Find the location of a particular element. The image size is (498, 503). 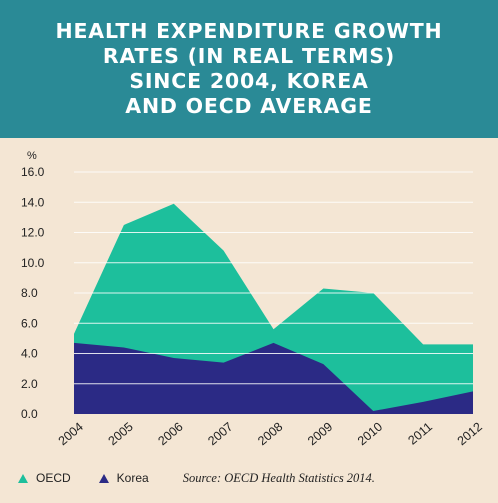

legend-item-oecd: OECD is located at coordinates (44, 478).